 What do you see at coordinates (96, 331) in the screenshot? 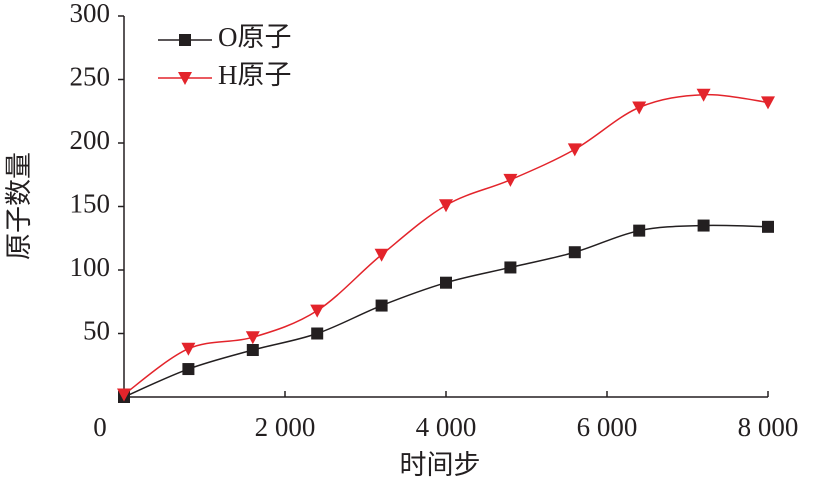
I see `y-tick-label: 50` at bounding box center [96, 331].